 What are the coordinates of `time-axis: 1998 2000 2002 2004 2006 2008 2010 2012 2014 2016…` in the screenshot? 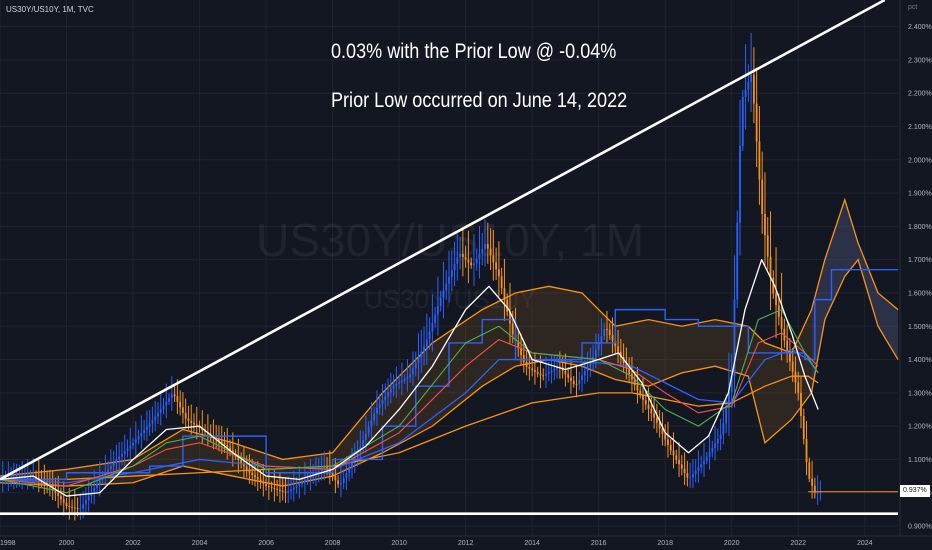 It's located at (466, 541).